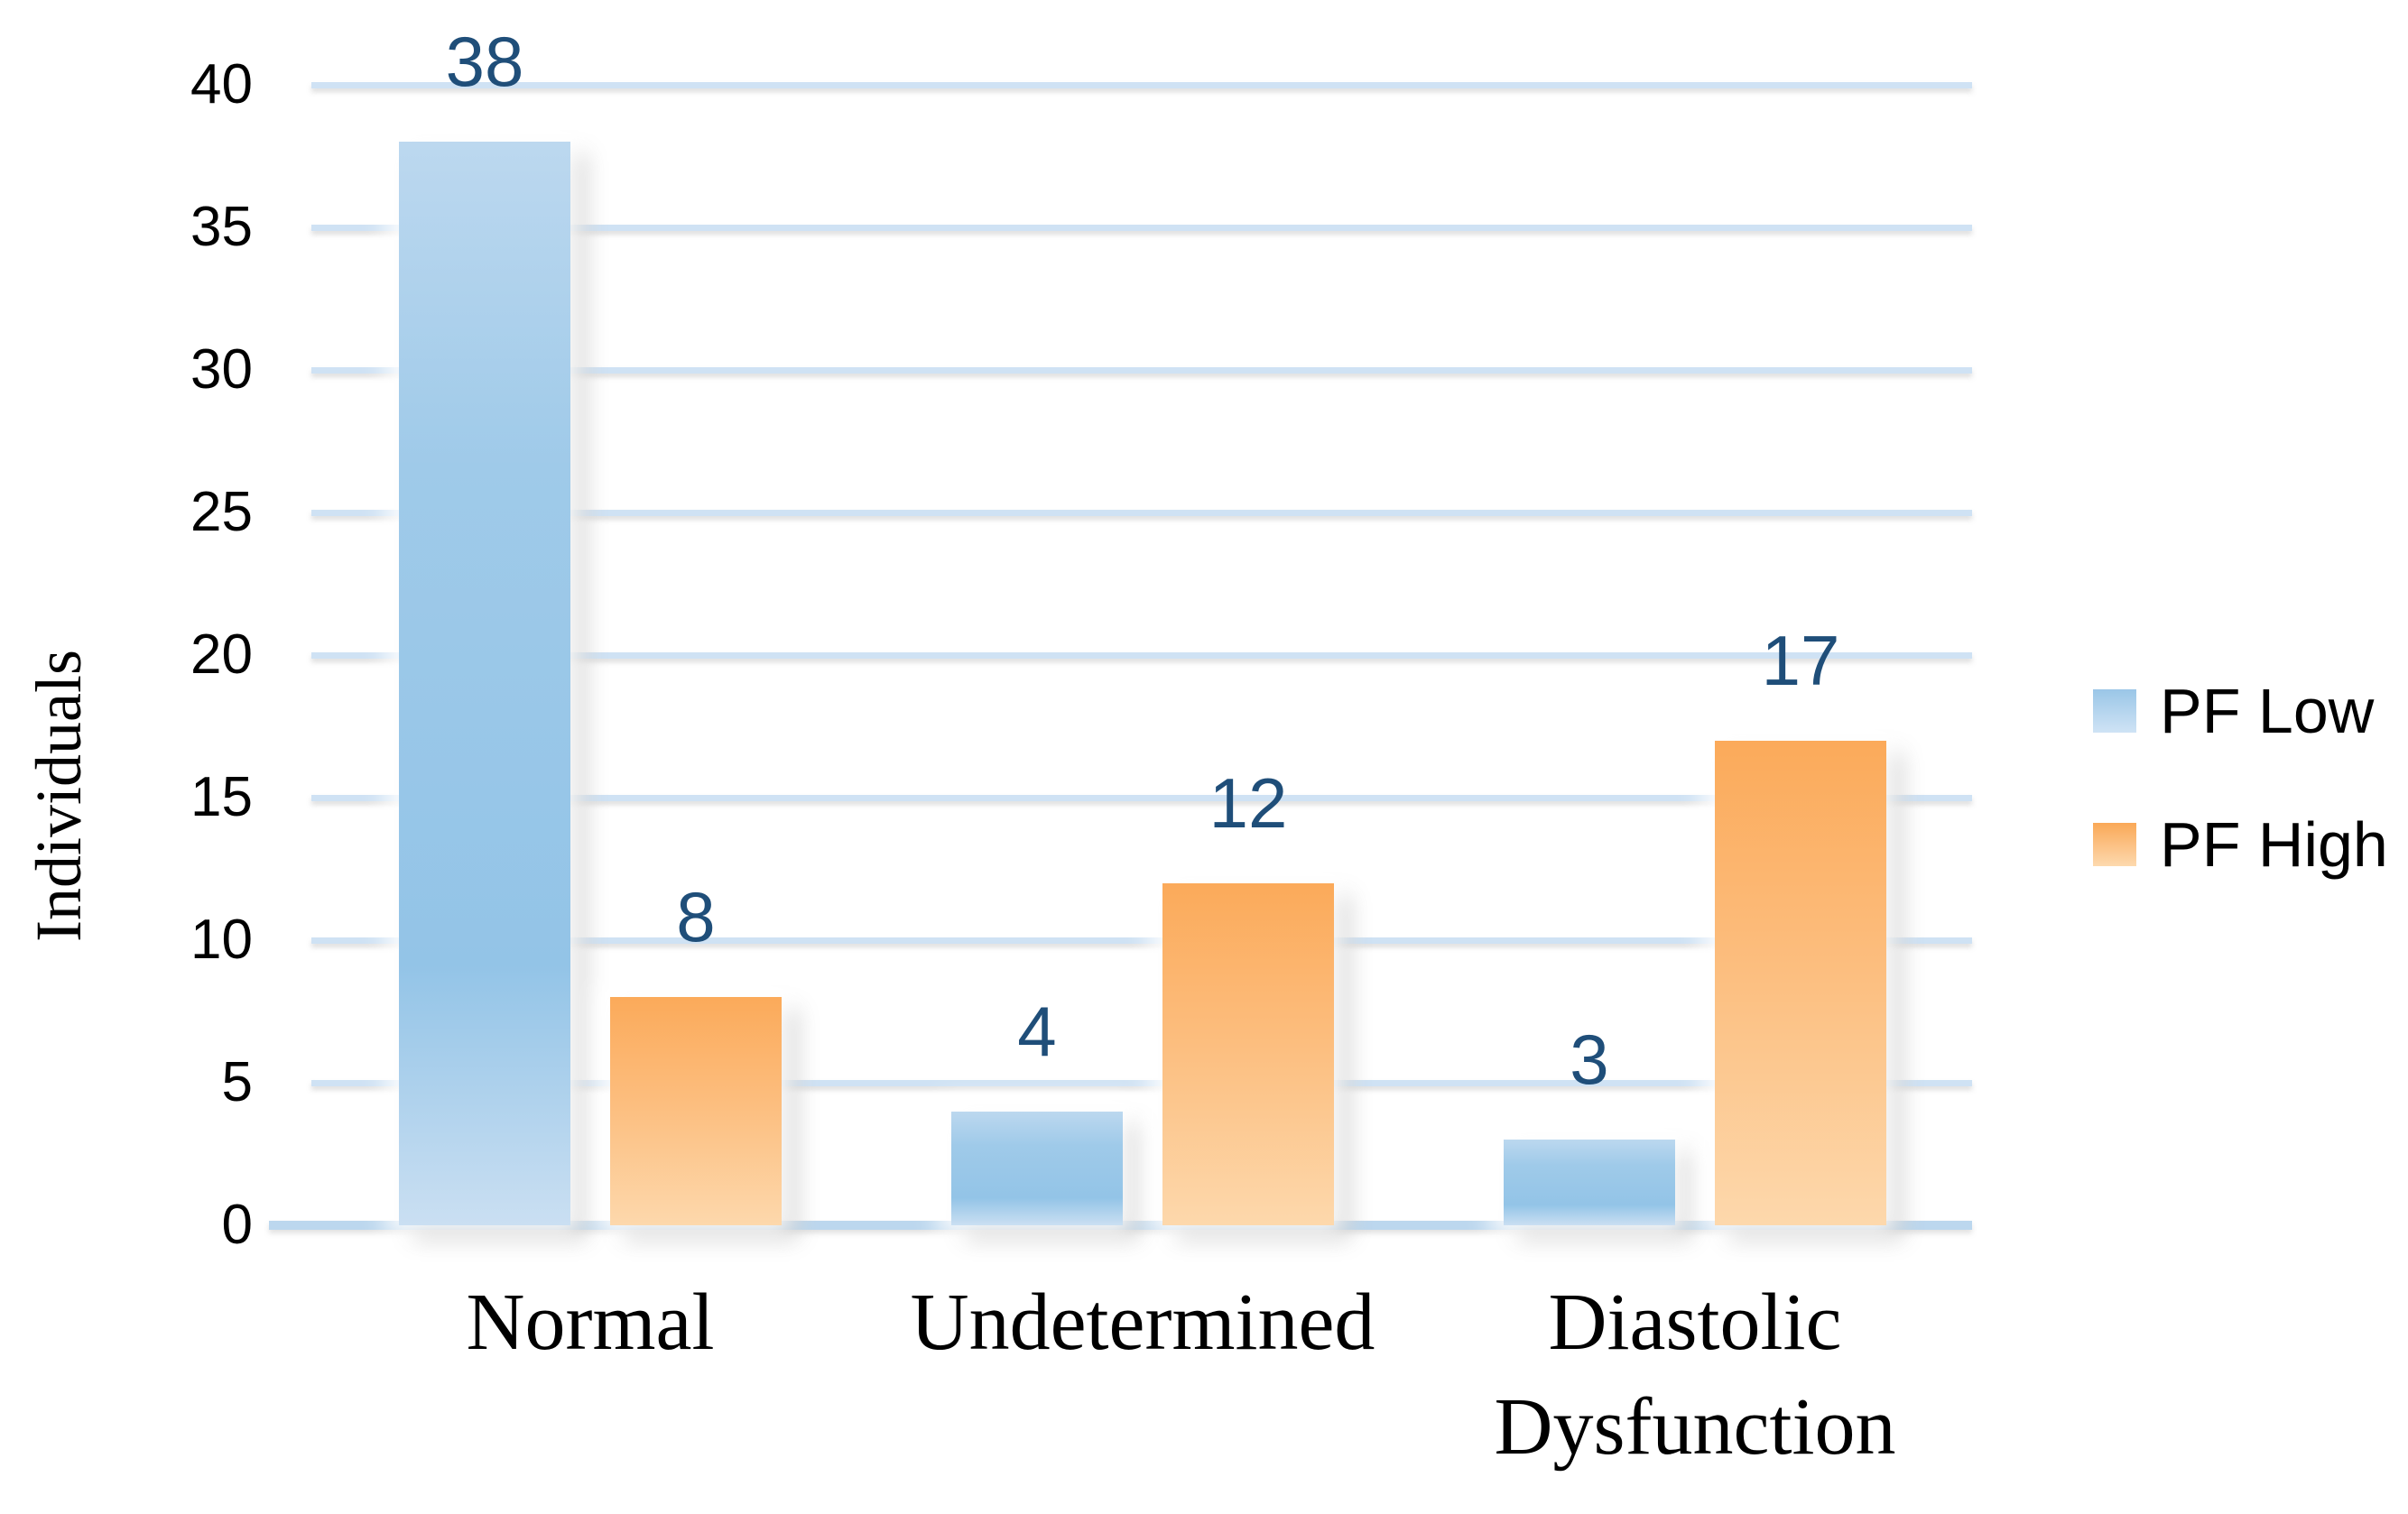 The width and height of the screenshot is (2408, 1514). I want to click on bar-pf-low-diastolic-dysfunction, so click(1590, 1182).